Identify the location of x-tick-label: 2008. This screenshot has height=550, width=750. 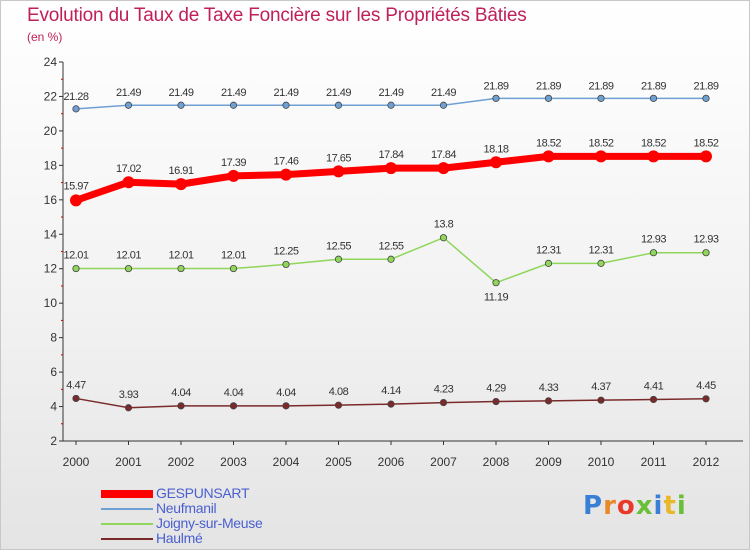
(496, 462).